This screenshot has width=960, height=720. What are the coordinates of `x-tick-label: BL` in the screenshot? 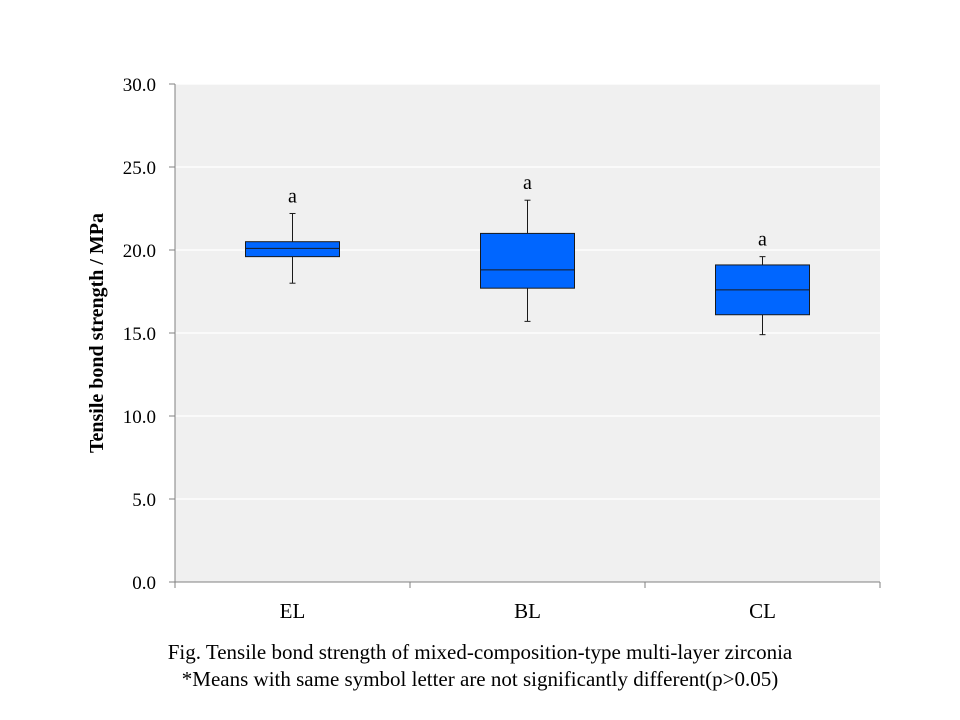 It's located at (527, 611).